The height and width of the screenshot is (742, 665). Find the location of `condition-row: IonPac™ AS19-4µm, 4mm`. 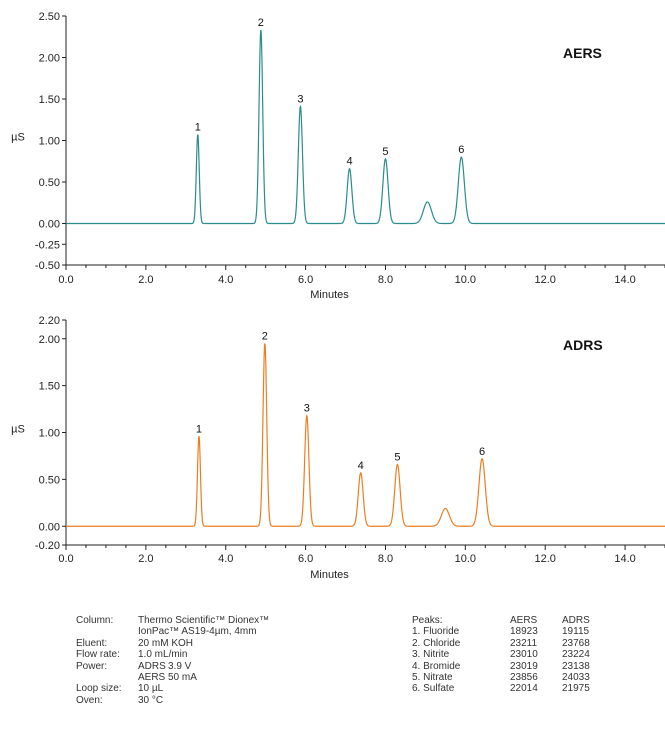

condition-row: IonPac™ AS19-4µm, 4mm is located at coordinates (172, 631).